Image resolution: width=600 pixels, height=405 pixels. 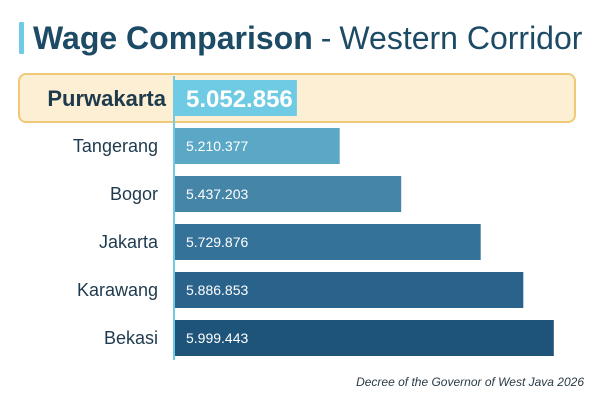 I want to click on category-label: Tangerang, so click(x=115, y=146).